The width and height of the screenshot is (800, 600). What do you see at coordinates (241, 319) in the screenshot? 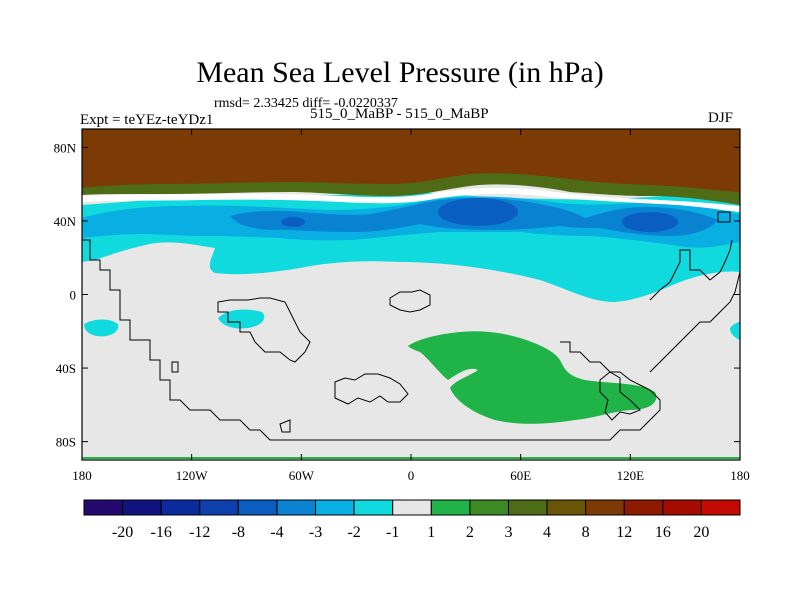
I see `field-cyan-blob-center` at bounding box center [241, 319].